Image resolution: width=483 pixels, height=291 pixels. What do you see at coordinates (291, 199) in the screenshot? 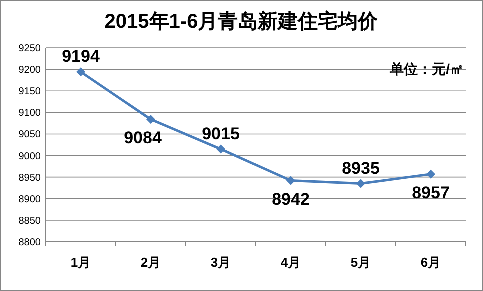
I see `data-label: 8942` at bounding box center [291, 199].